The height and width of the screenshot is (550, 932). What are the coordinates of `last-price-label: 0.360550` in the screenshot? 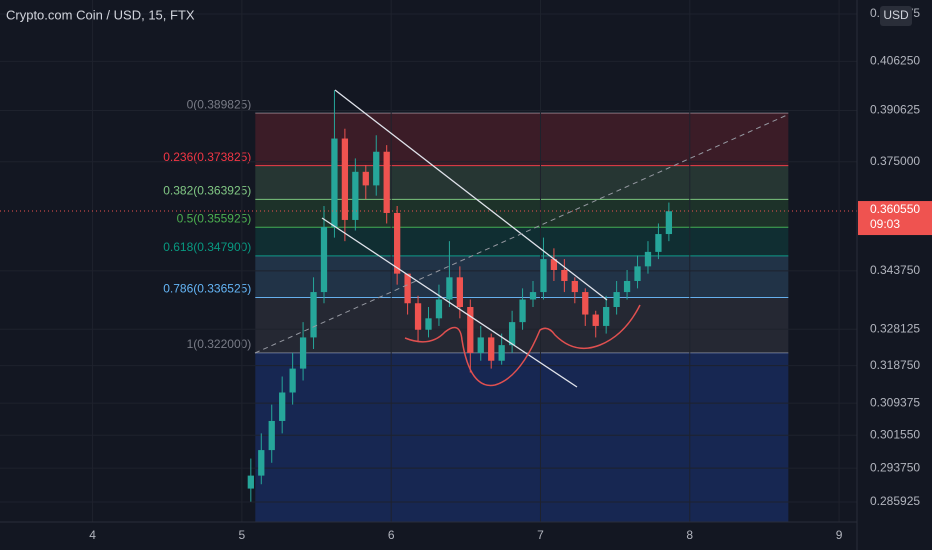 It's located at (895, 209).